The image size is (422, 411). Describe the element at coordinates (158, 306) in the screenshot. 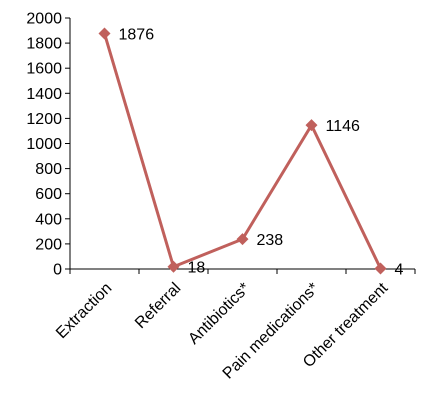

I see `x-tick-label: Referral` at that location.